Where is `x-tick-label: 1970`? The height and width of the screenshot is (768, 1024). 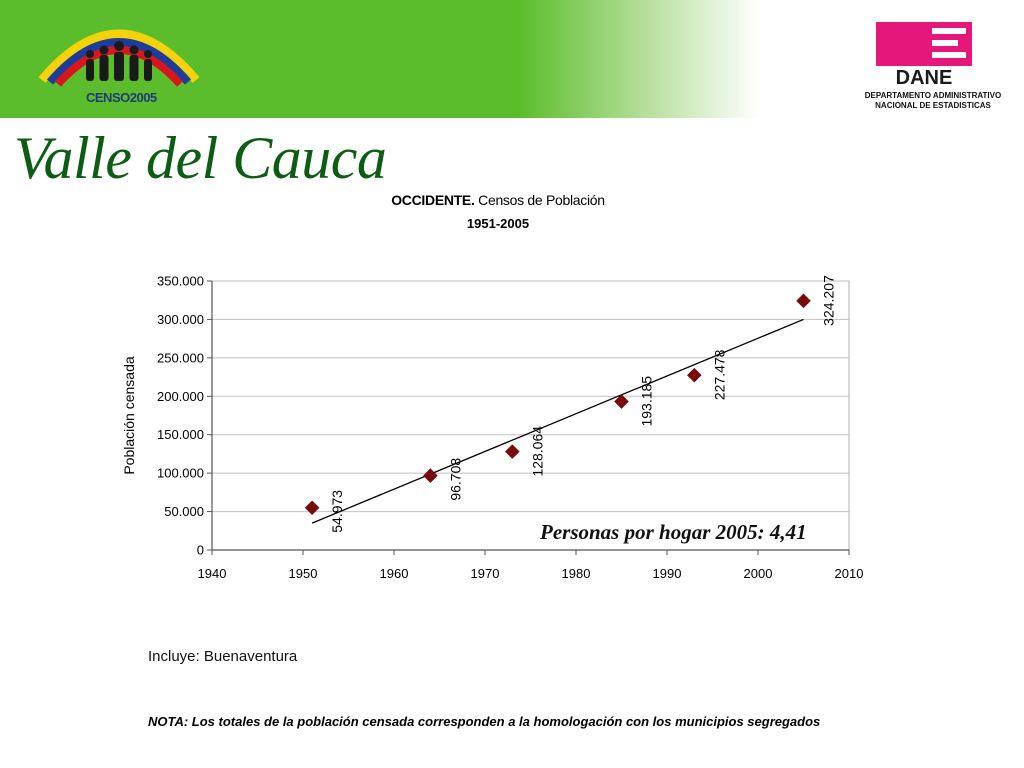
x-tick-label: 1970 is located at coordinates (485, 573).